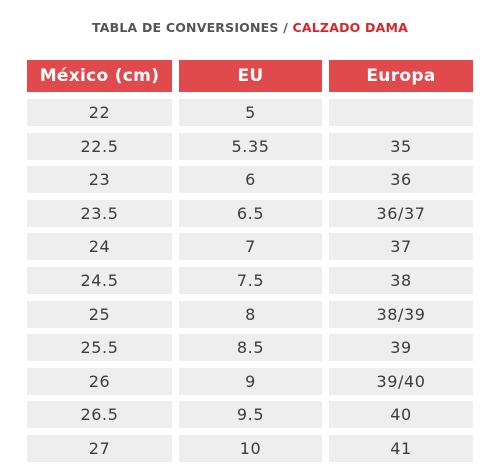 The width and height of the screenshot is (500, 469). I want to click on cell-eu: 5, so click(250, 112).